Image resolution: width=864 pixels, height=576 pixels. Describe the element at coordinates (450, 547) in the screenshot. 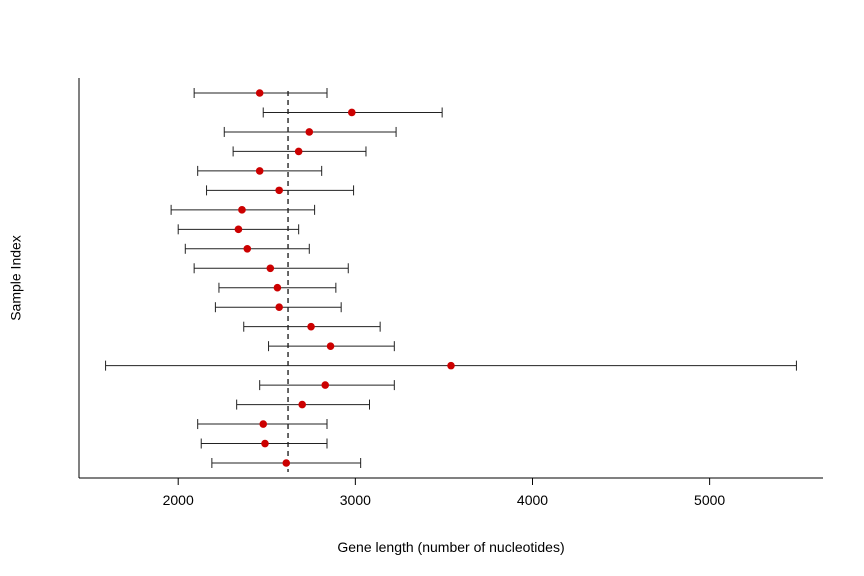

I see `x-axis-label: Gene length (number of nucleotides)` at that location.